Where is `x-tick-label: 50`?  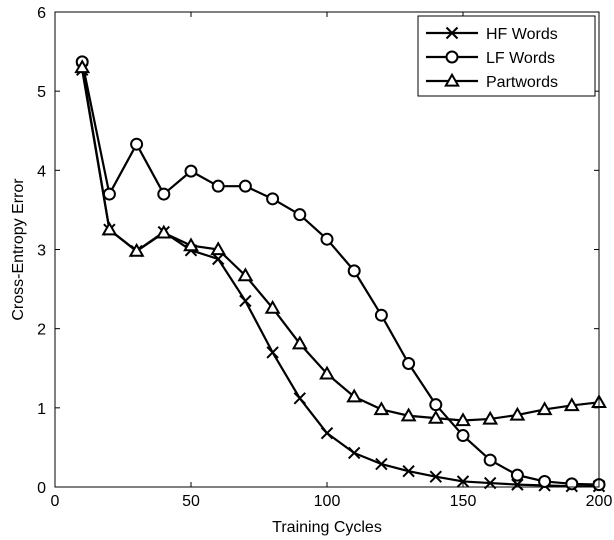 x-tick-label: 50 is located at coordinates (191, 501).